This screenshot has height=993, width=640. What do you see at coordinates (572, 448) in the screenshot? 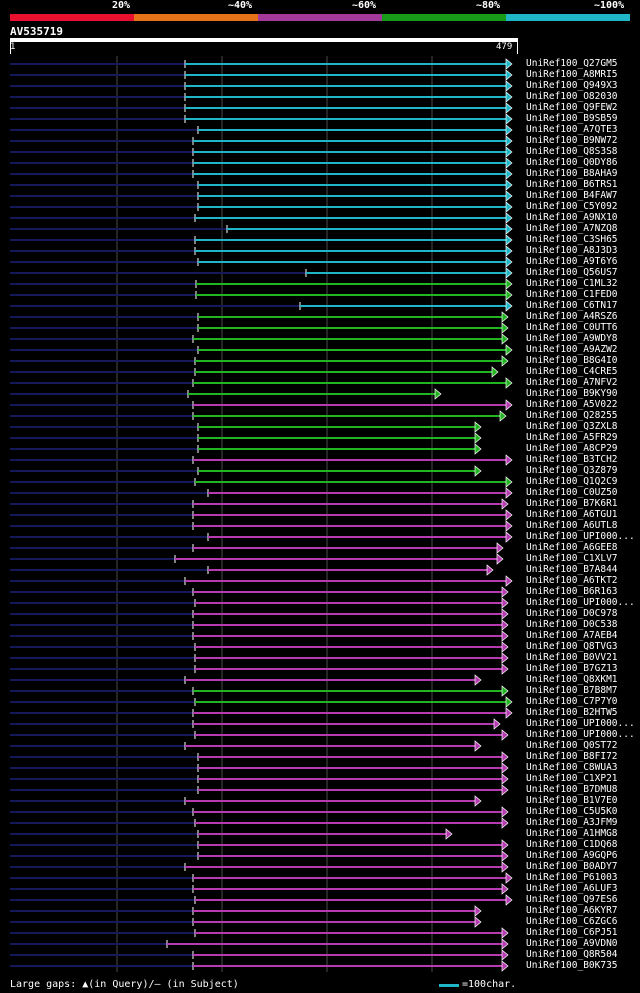
I see `hit-label: UniRef100_A8CP29` at bounding box center [572, 448].